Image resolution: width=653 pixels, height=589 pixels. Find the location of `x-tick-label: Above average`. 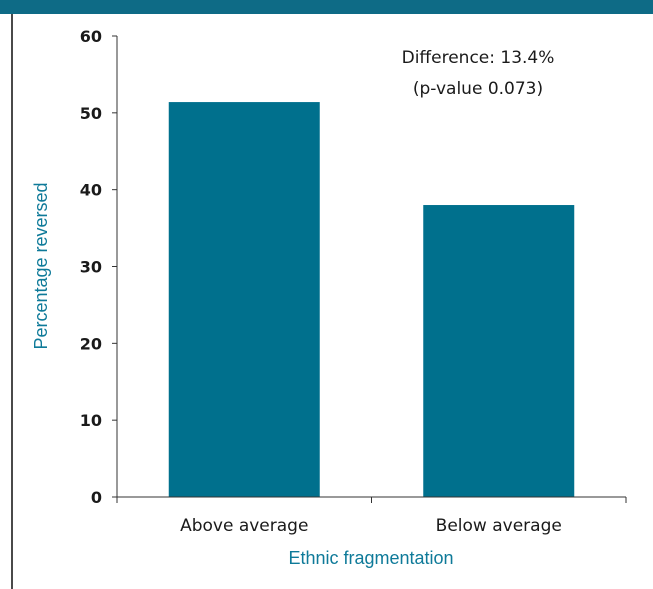

x-tick-label: Above average is located at coordinates (244, 526).